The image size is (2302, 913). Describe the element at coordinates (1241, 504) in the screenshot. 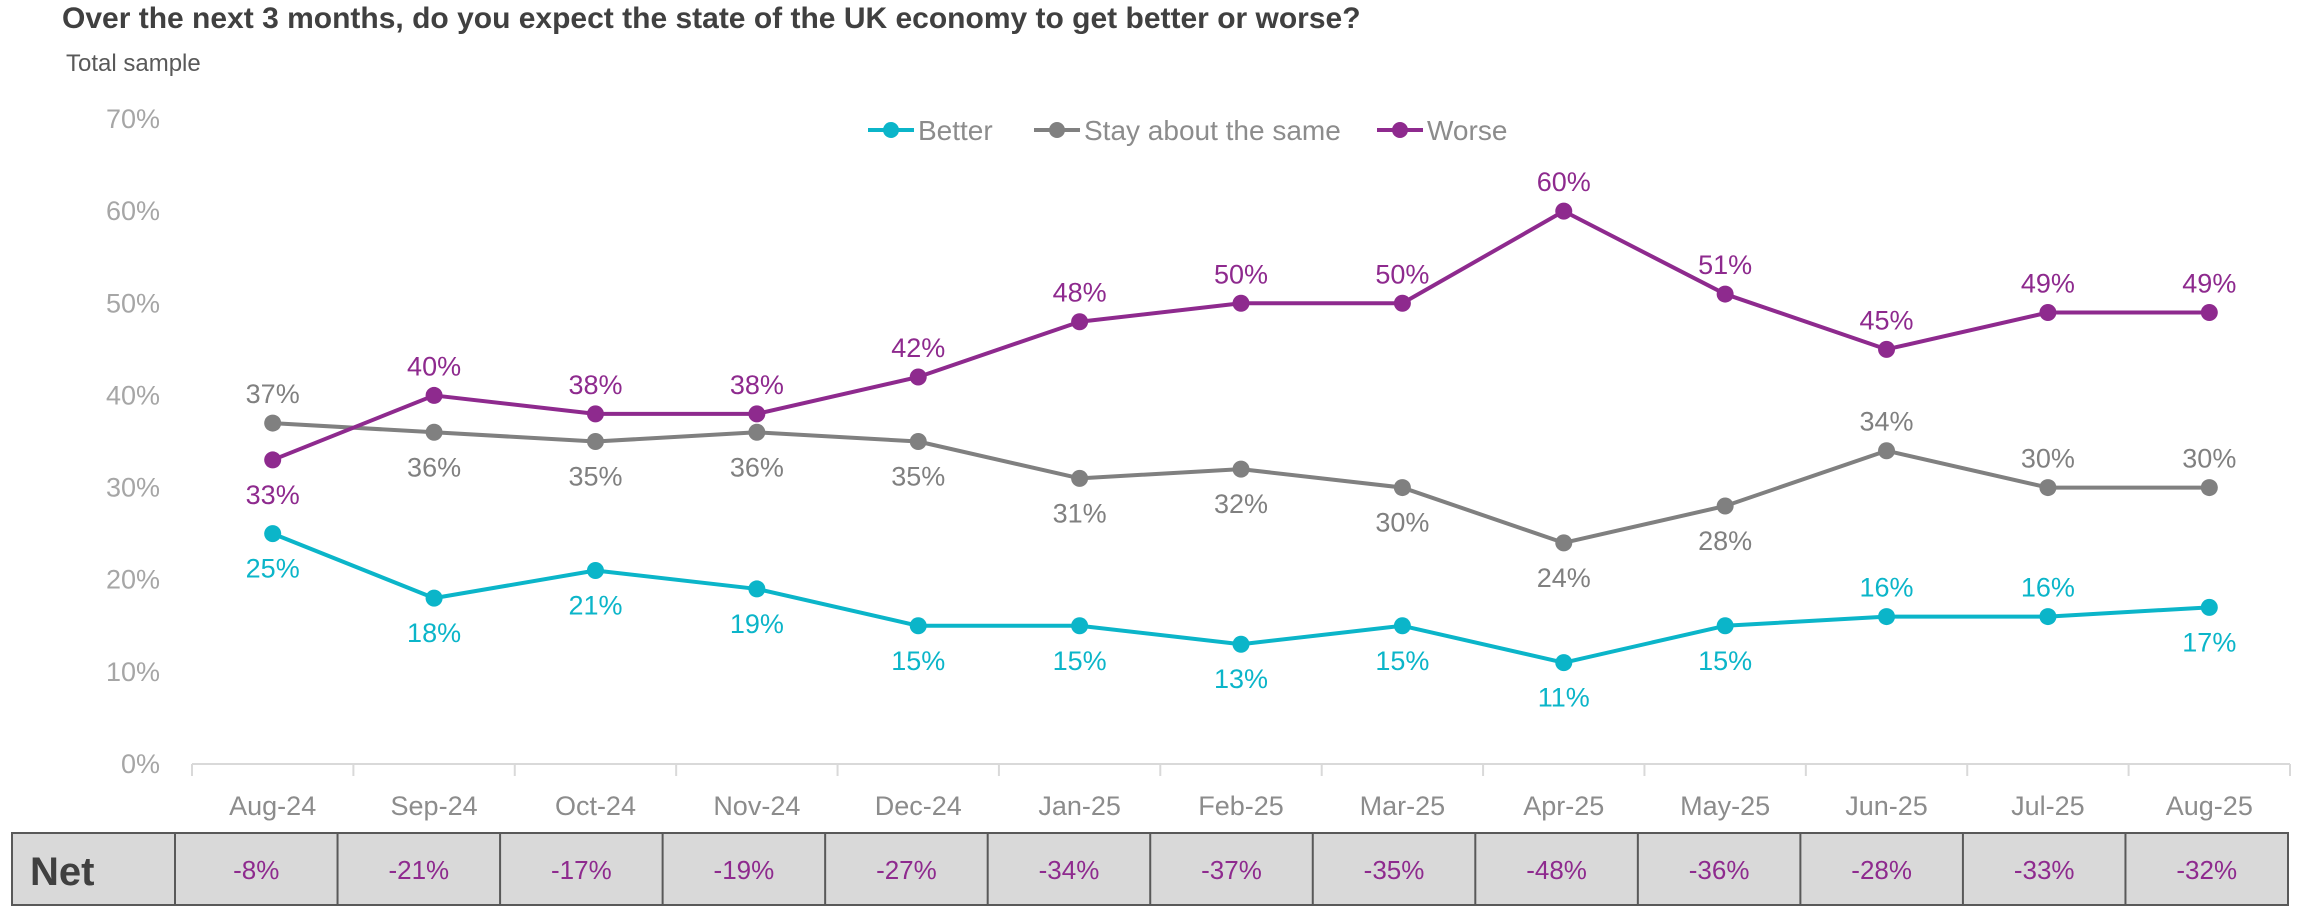

I see `data-label-same: 32%` at that location.